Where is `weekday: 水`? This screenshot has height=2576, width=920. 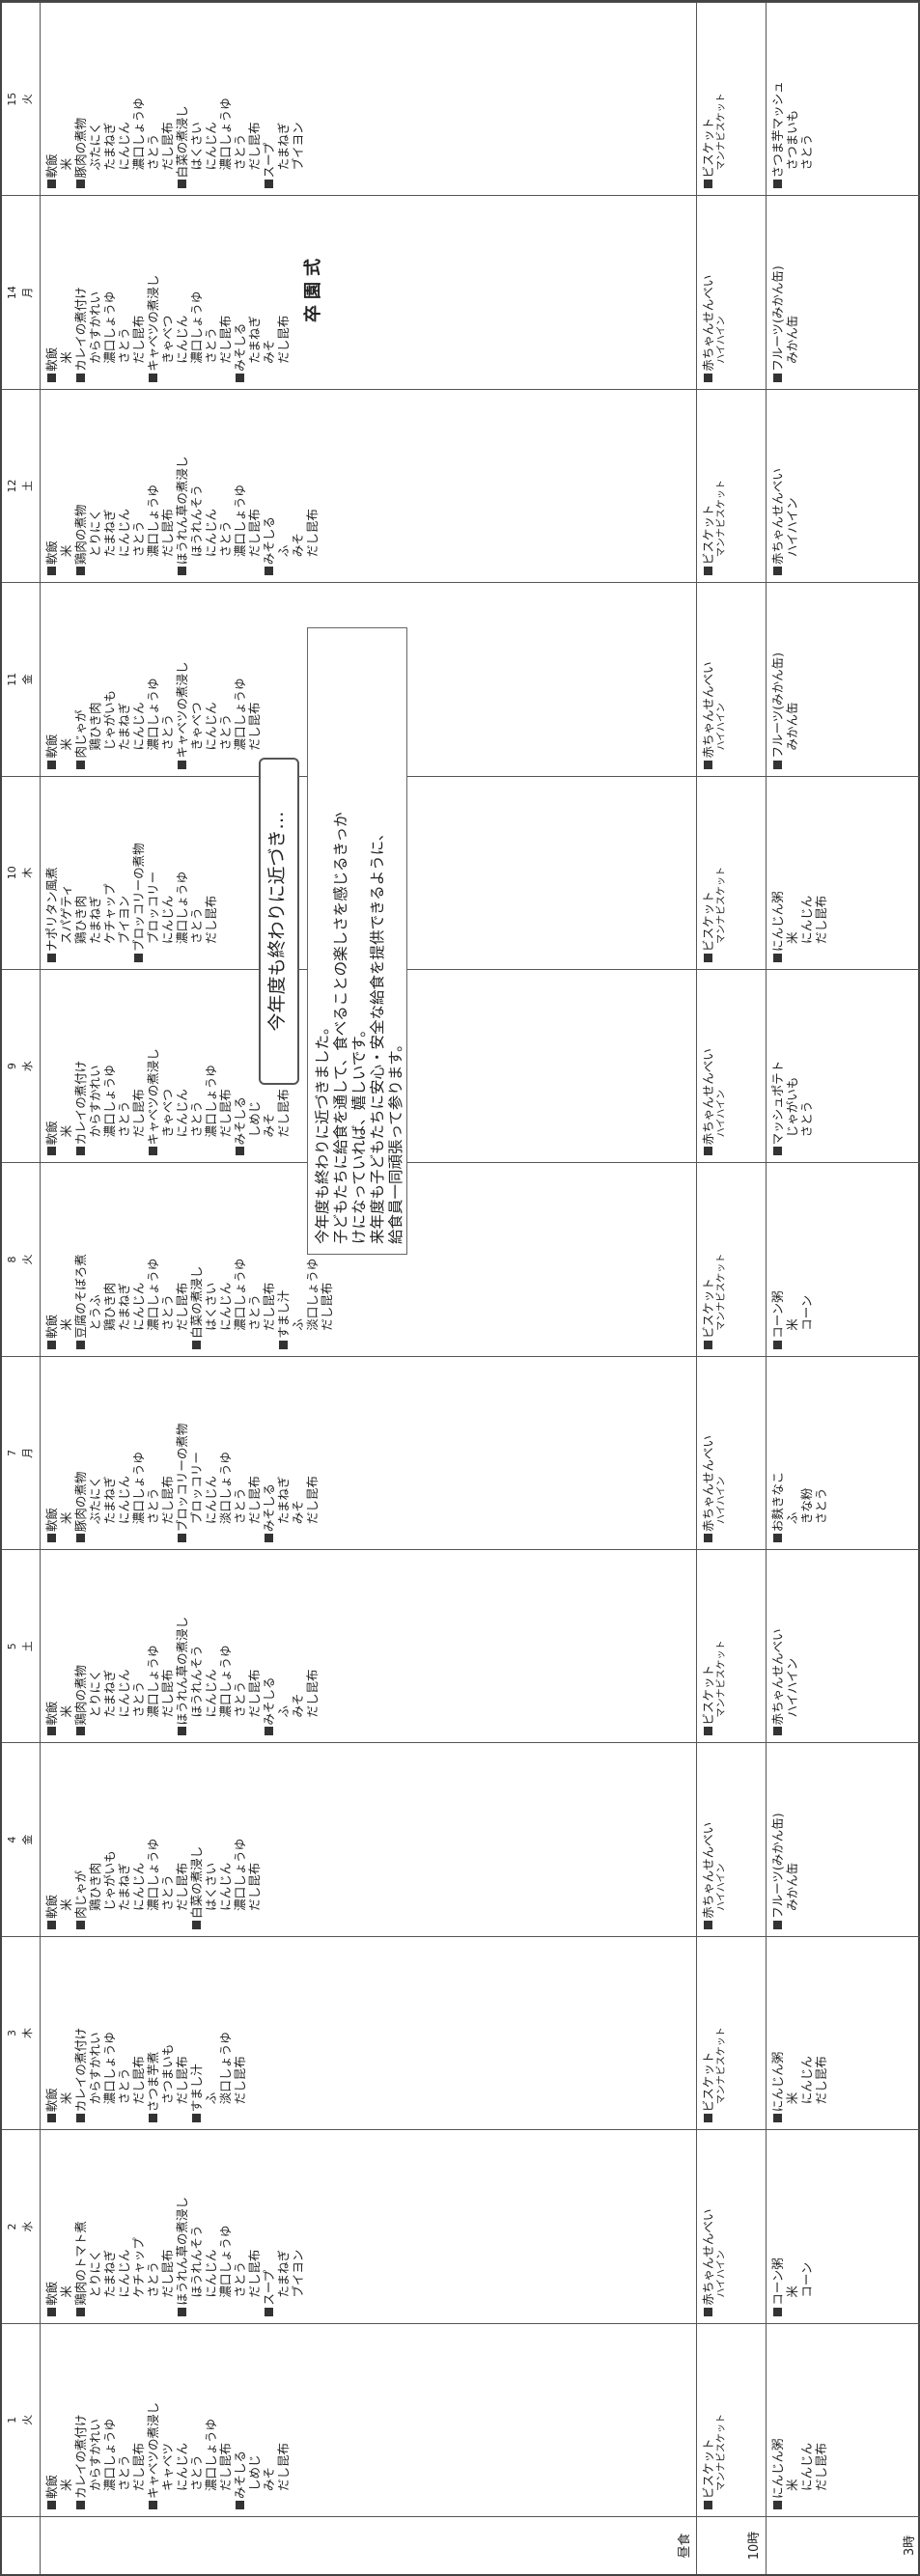
weekday: 水 is located at coordinates (27, 2226).